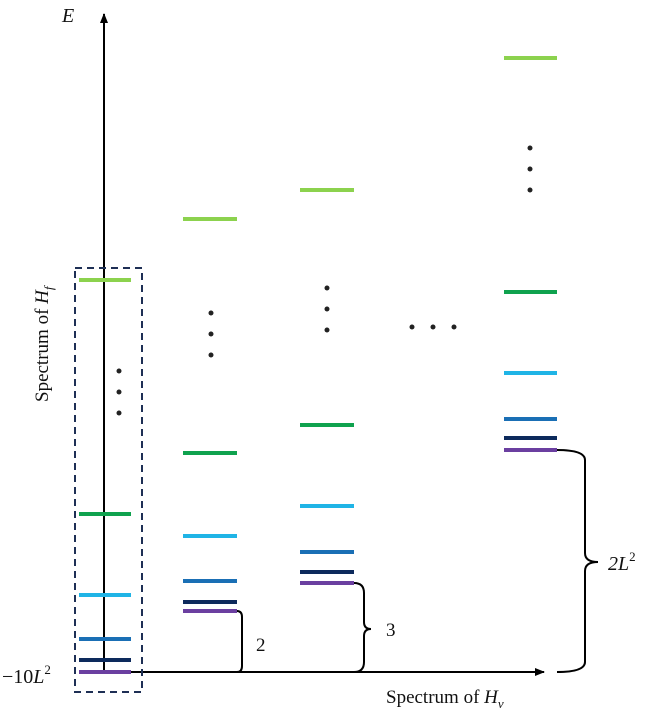 The width and height of the screenshot is (664, 723). Describe the element at coordinates (105, 476) in the screenshot. I see `spectrum-column-hf` at that location.